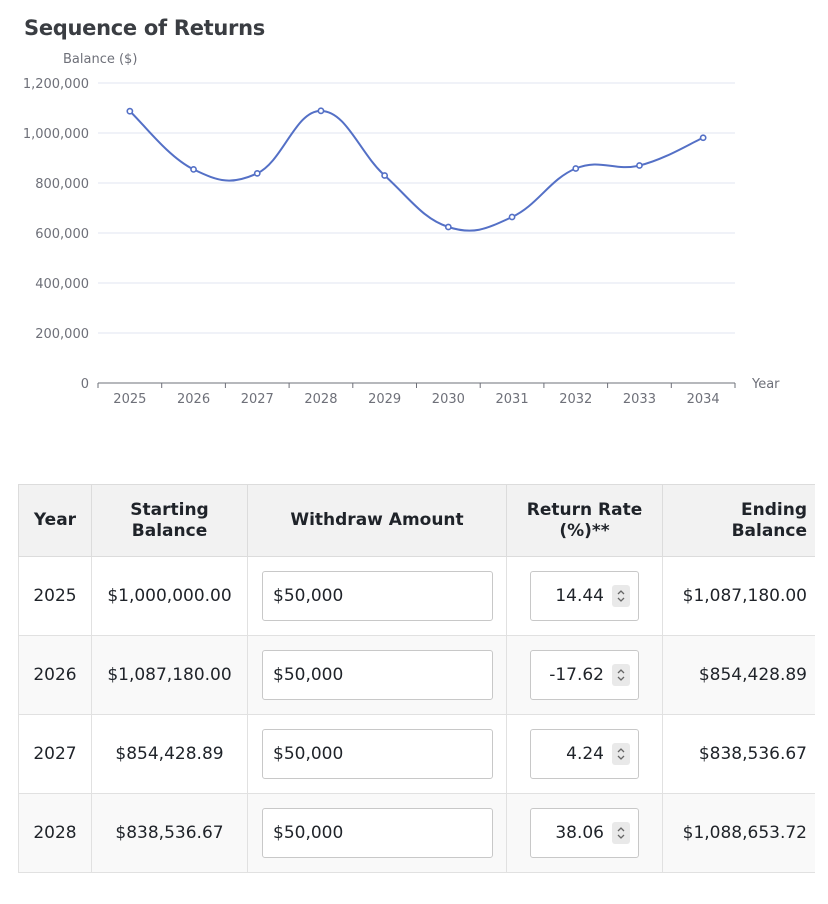  I want to click on x-axis-ticks: 2025 2026 2027 2028 2029 2030 2031 2032 2033 2034, so click(416, 395).